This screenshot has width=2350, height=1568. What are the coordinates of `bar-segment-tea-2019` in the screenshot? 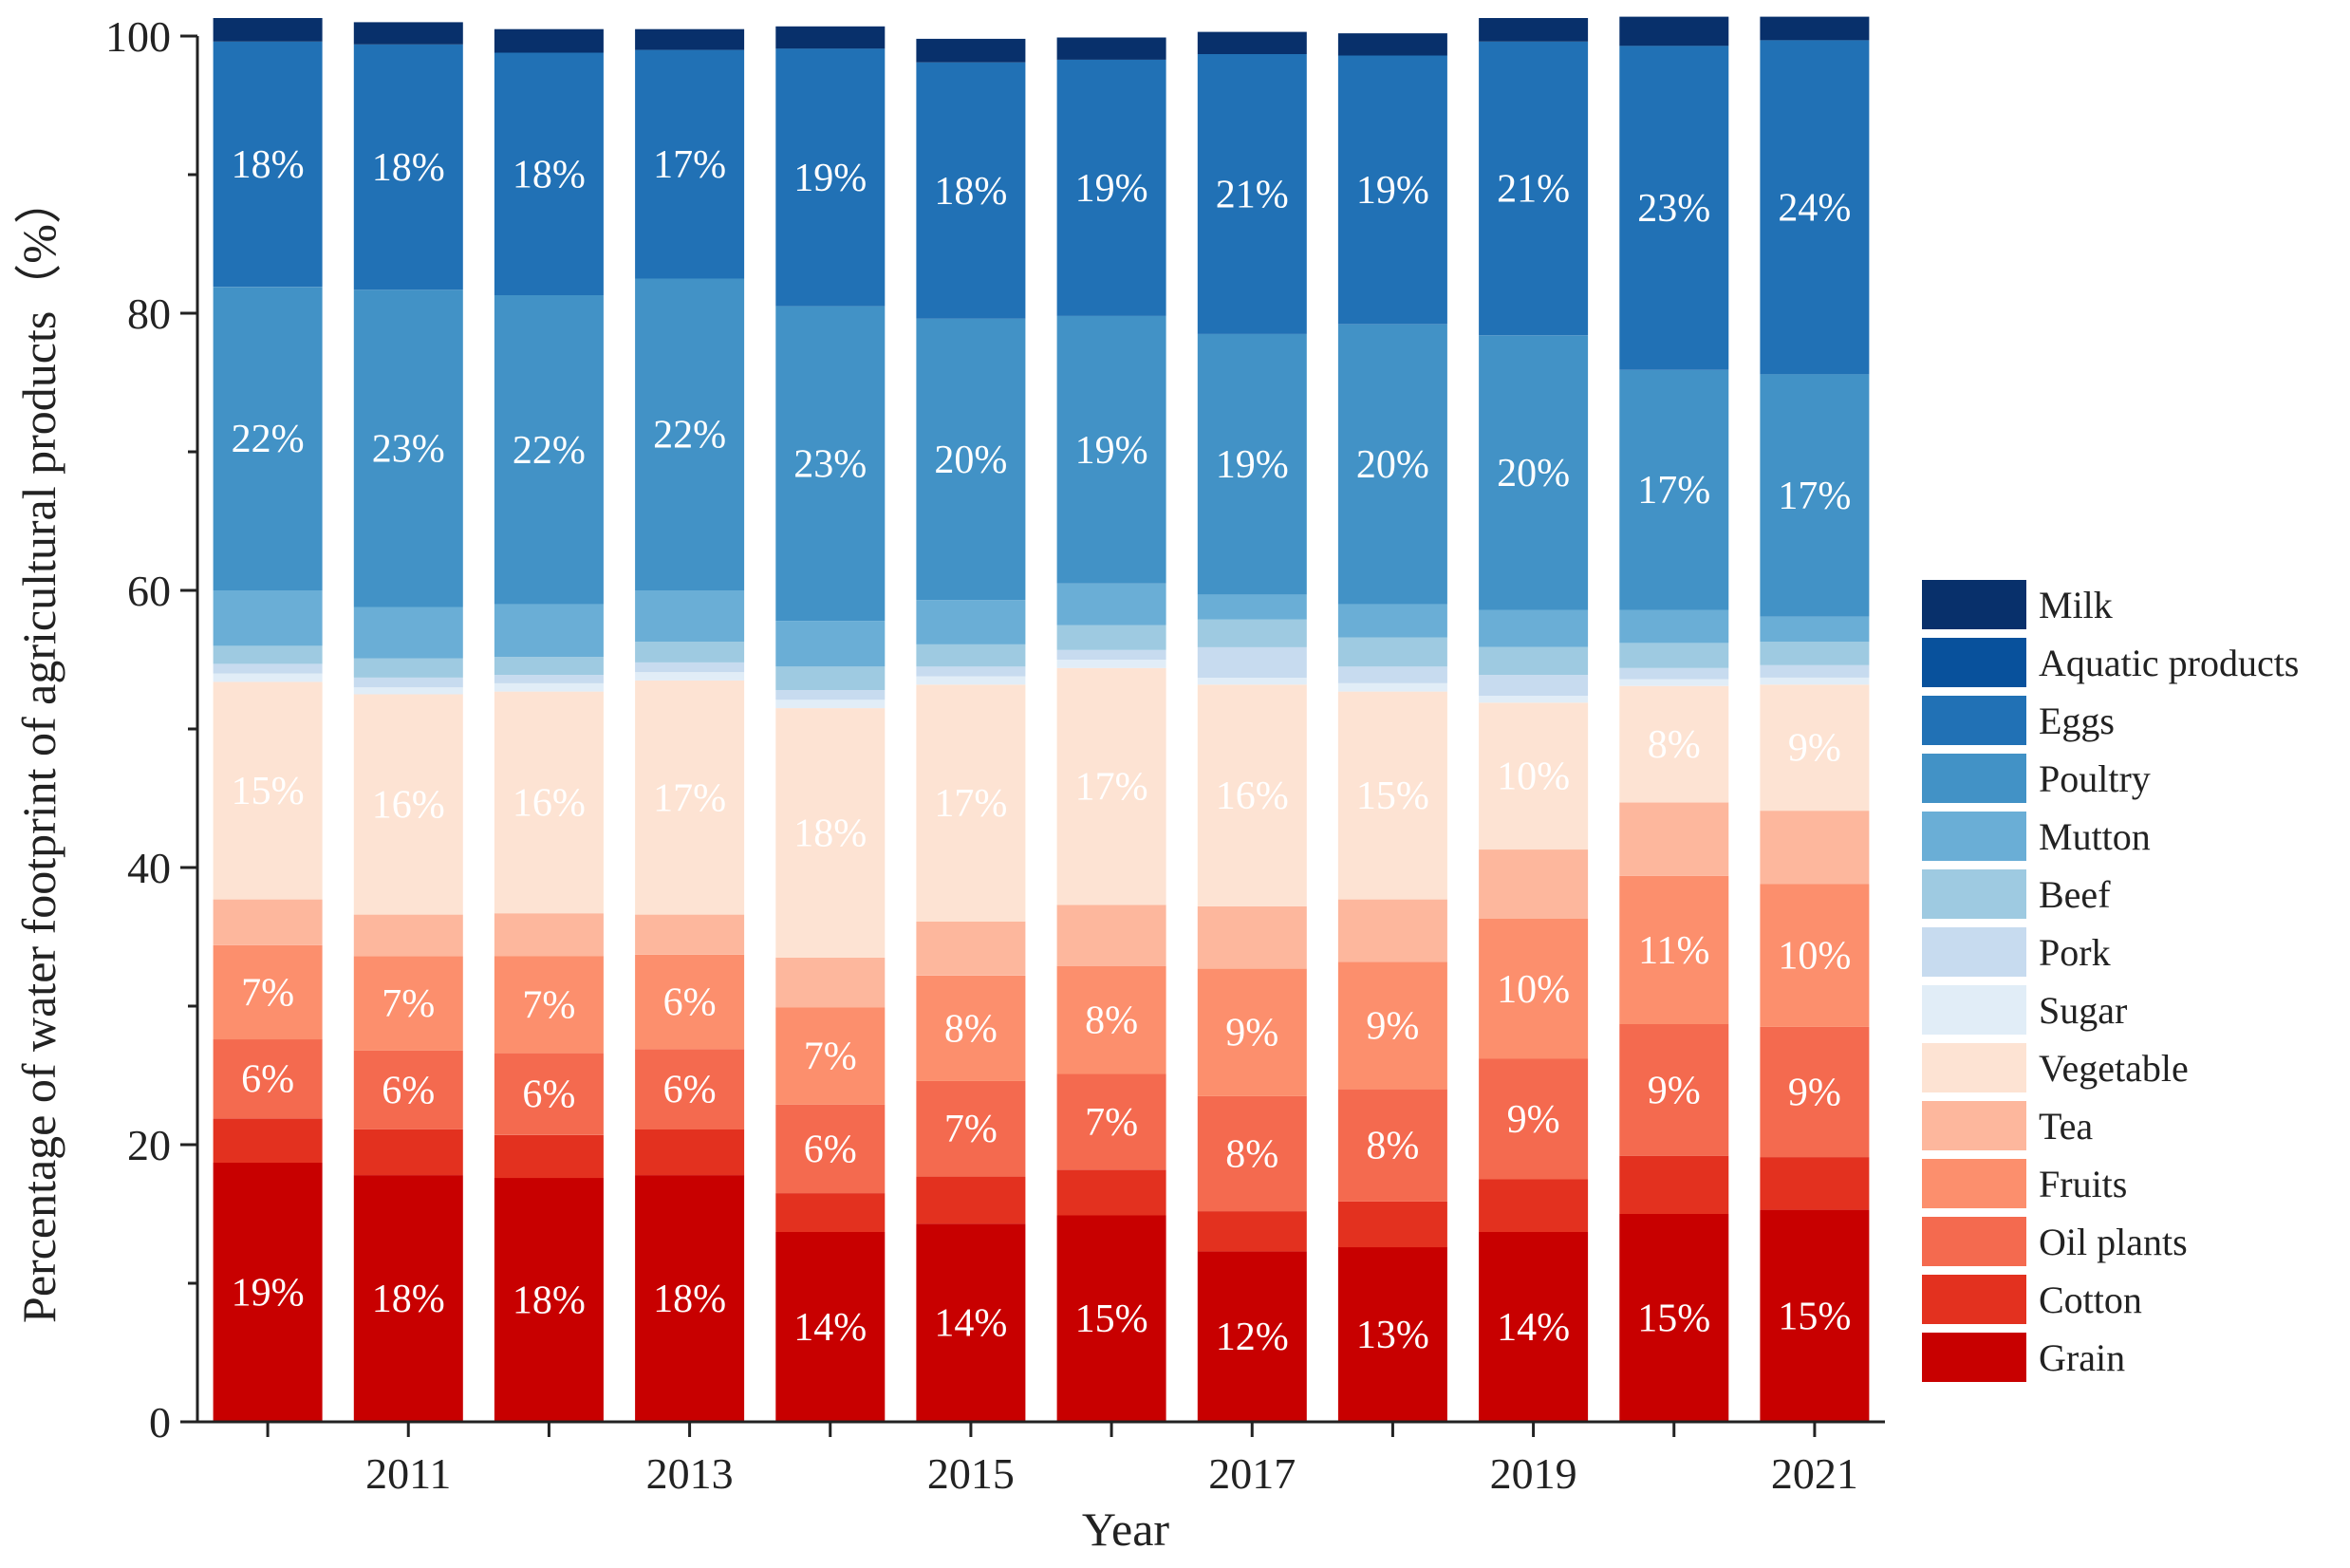 It's located at (1534, 884).